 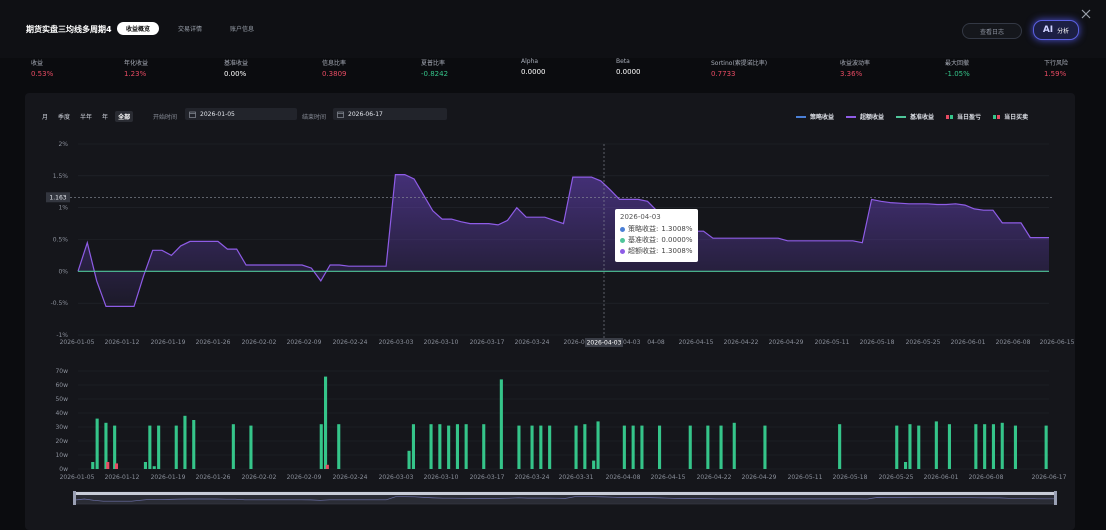 What do you see at coordinates (61, 371) in the screenshot?
I see `y-tick-label: 70w` at bounding box center [61, 371].